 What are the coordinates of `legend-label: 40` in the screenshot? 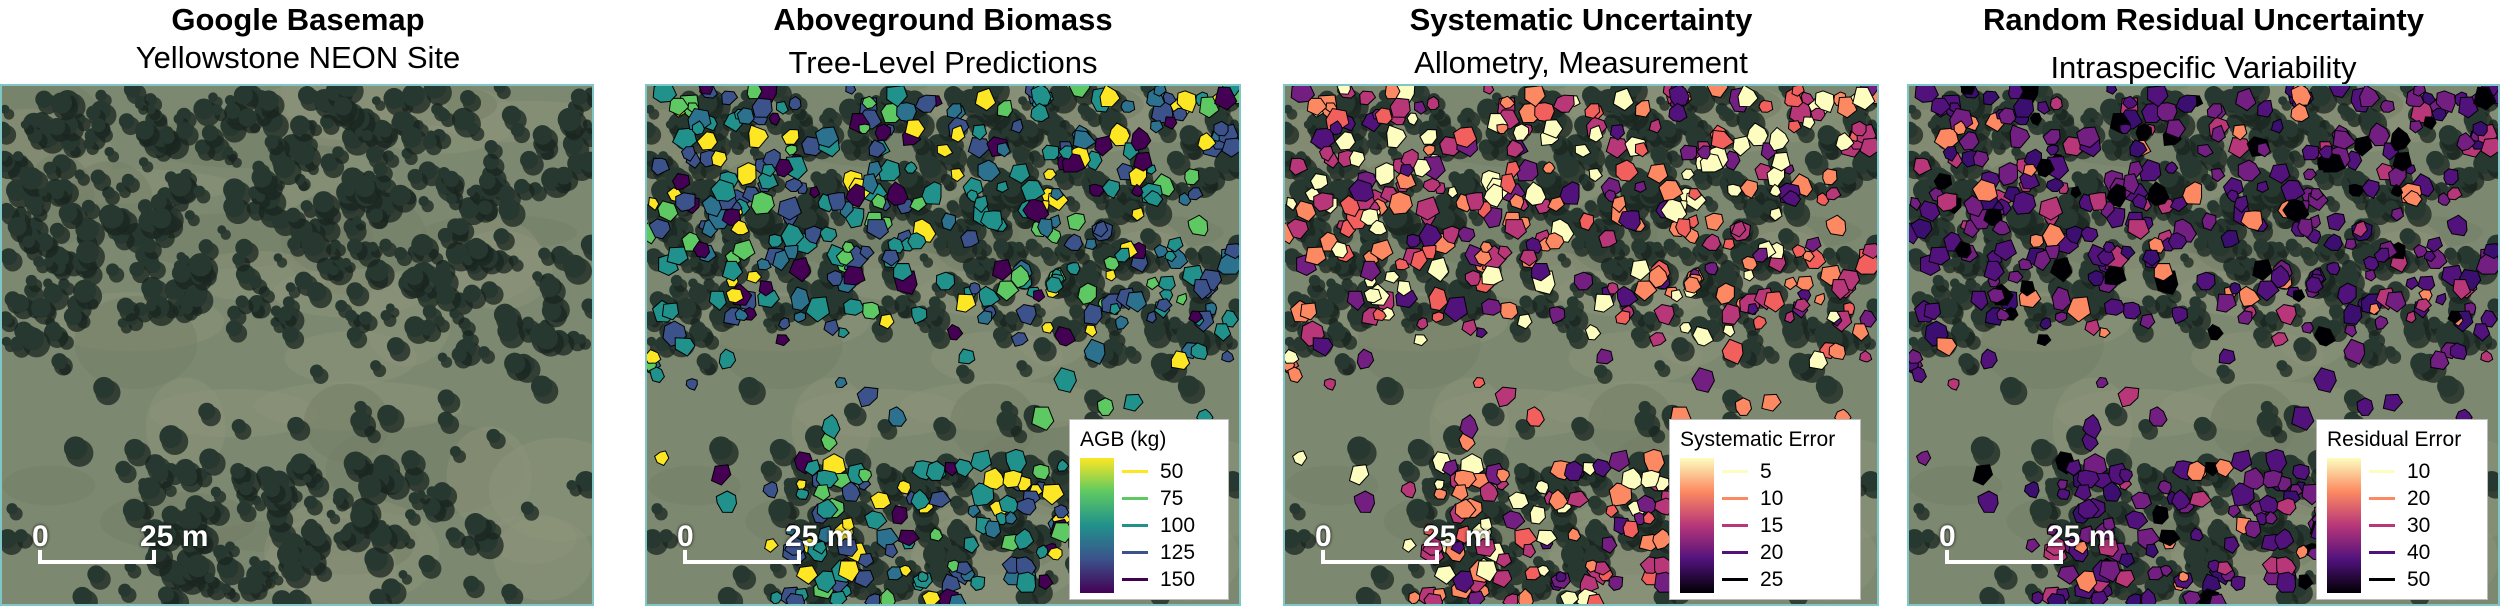 It's located at (2419, 552).